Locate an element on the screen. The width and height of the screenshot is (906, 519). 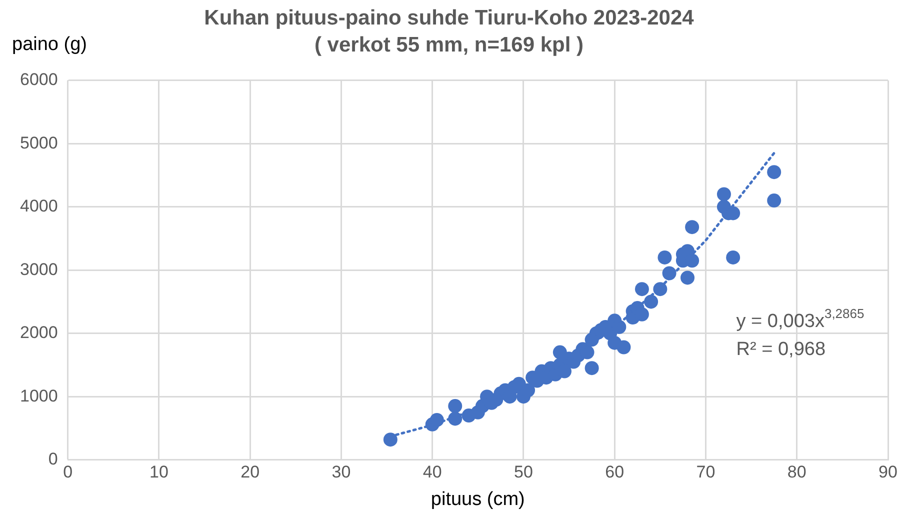
y-tick-label: 4000 is located at coordinates (39, 206).